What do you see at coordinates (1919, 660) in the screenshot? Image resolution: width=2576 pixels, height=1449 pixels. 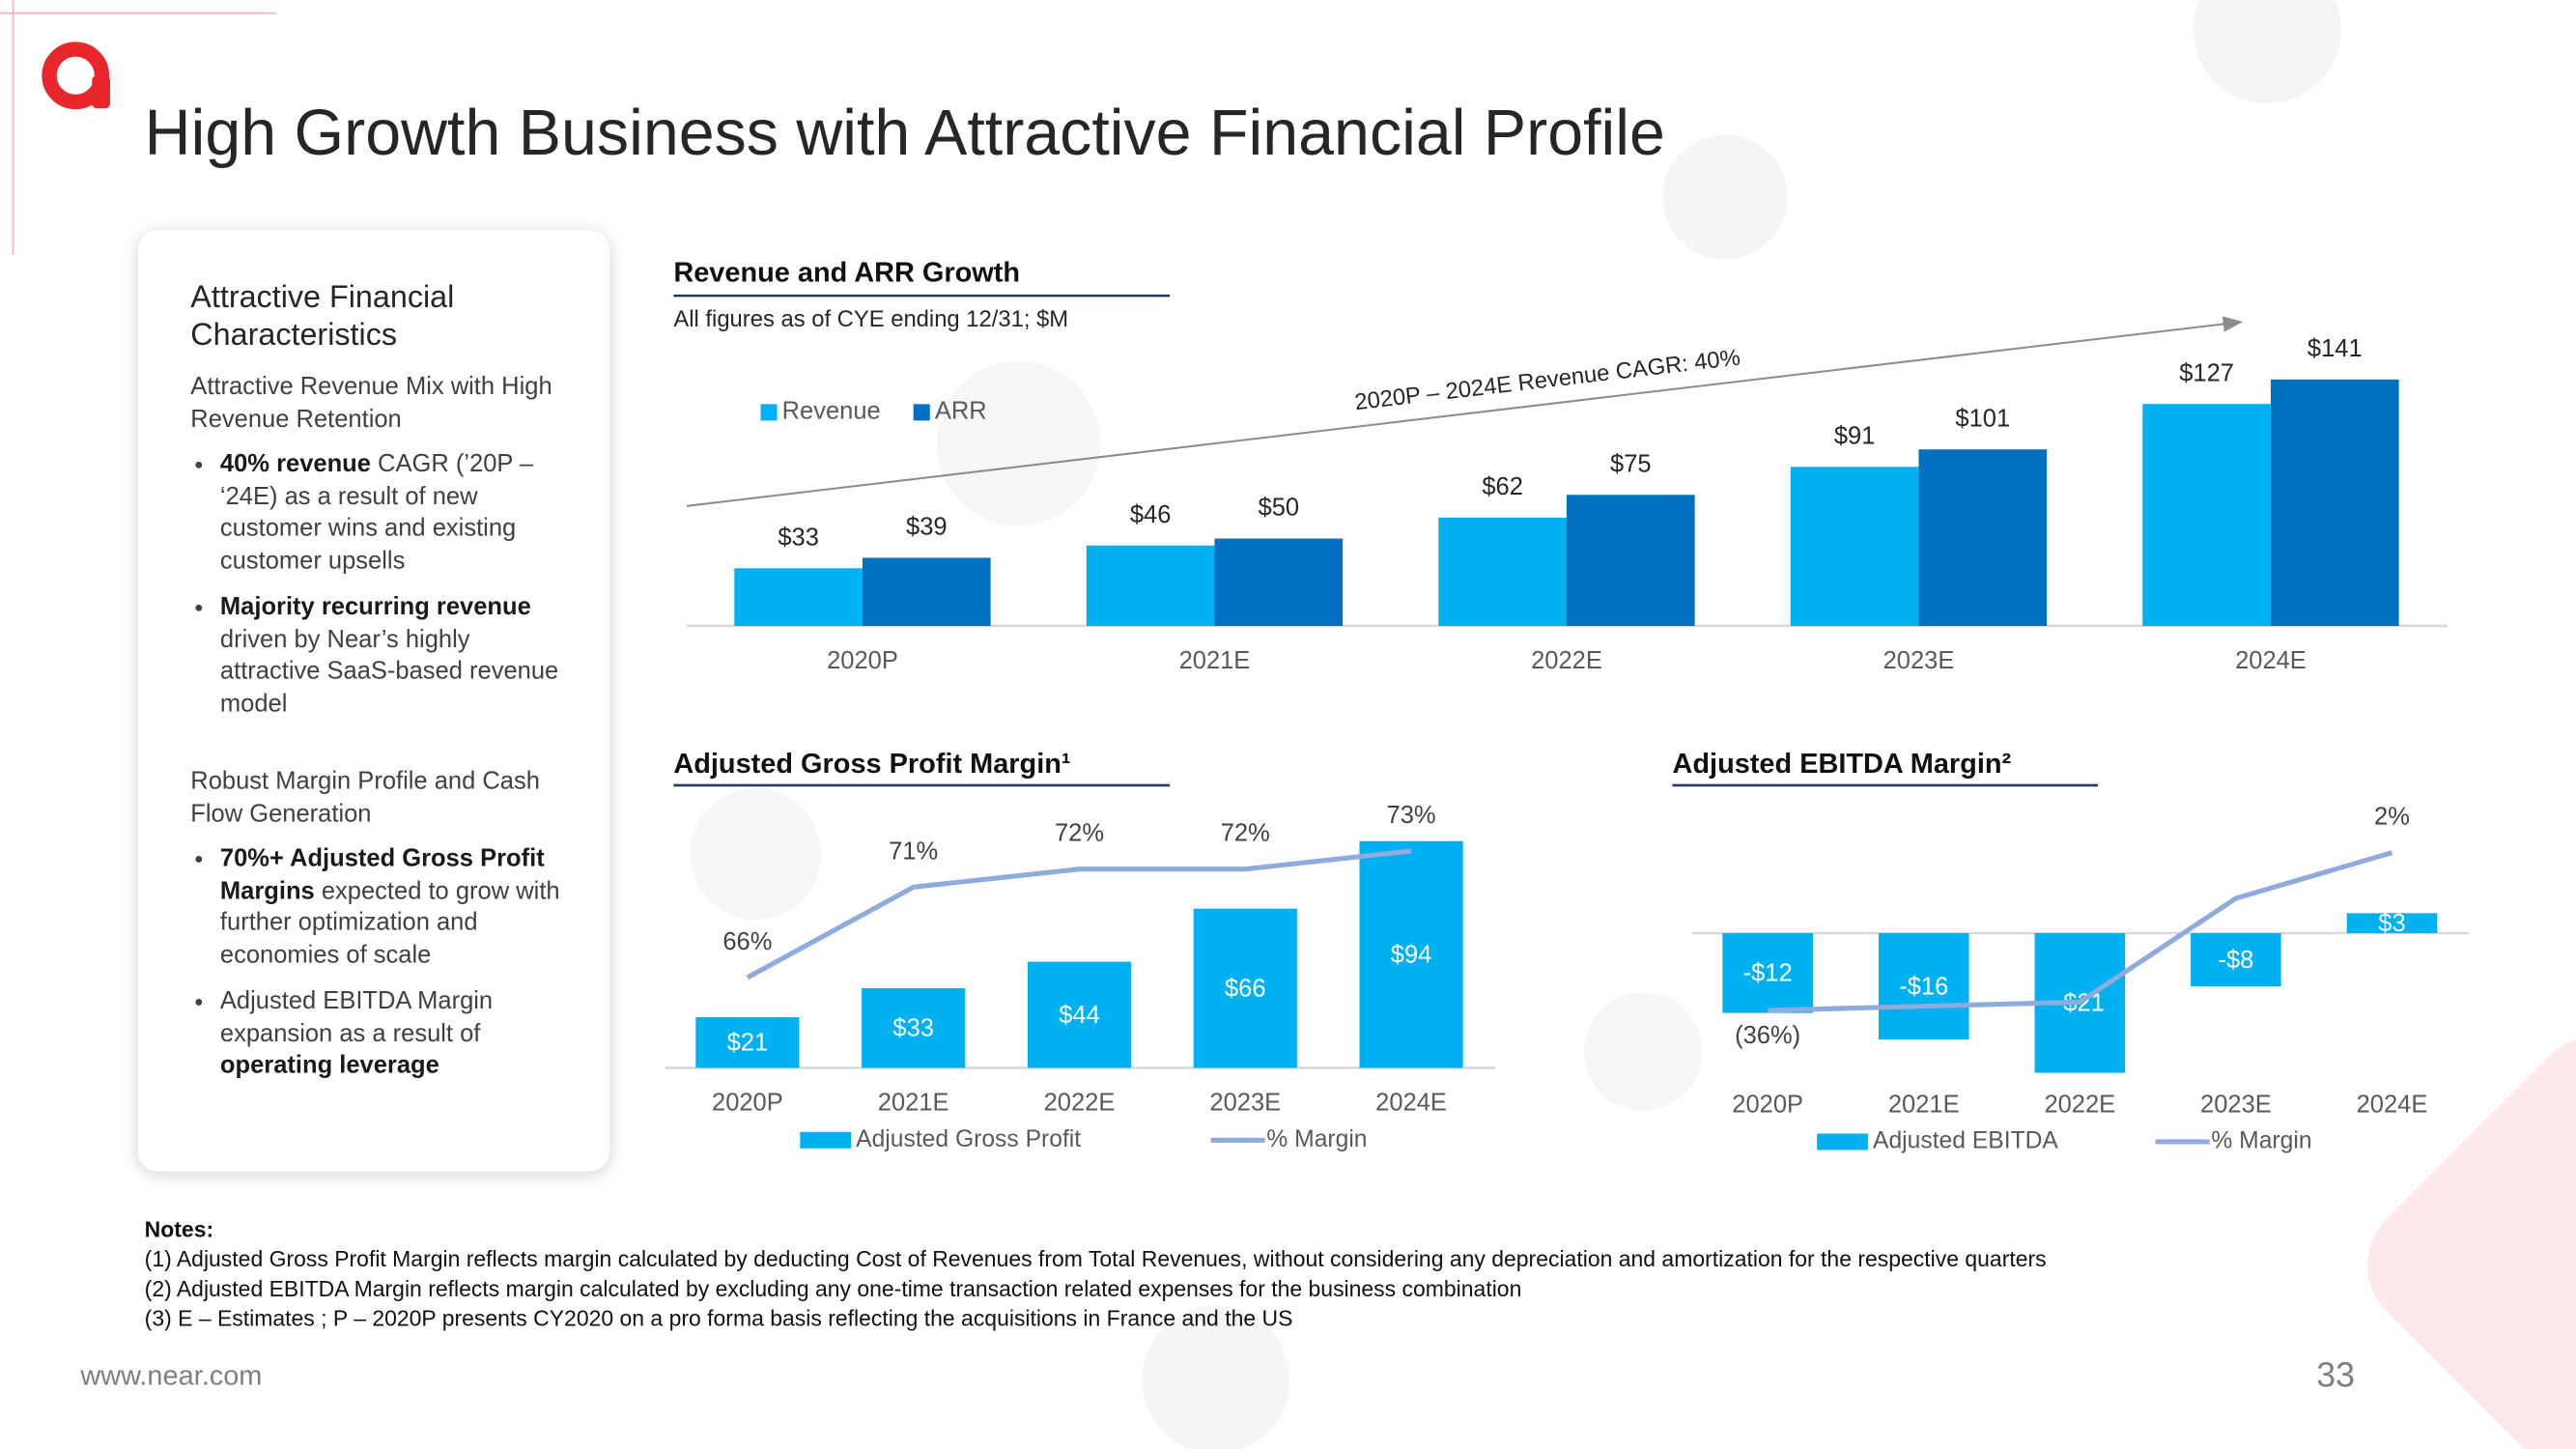 I see `x-tick-label: 2023E` at bounding box center [1919, 660].